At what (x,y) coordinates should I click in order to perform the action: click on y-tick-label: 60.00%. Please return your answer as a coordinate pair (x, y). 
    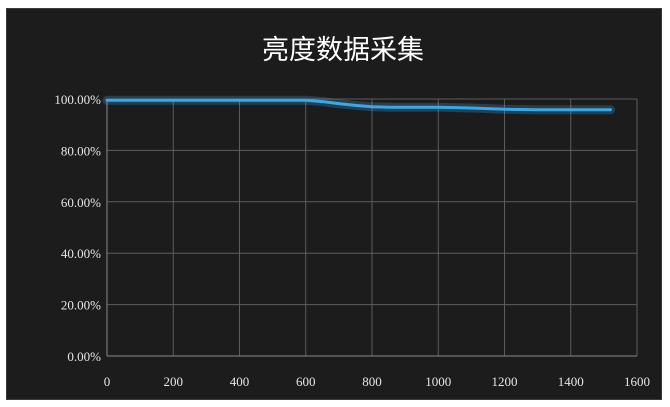
    Looking at the image, I should click on (81, 202).